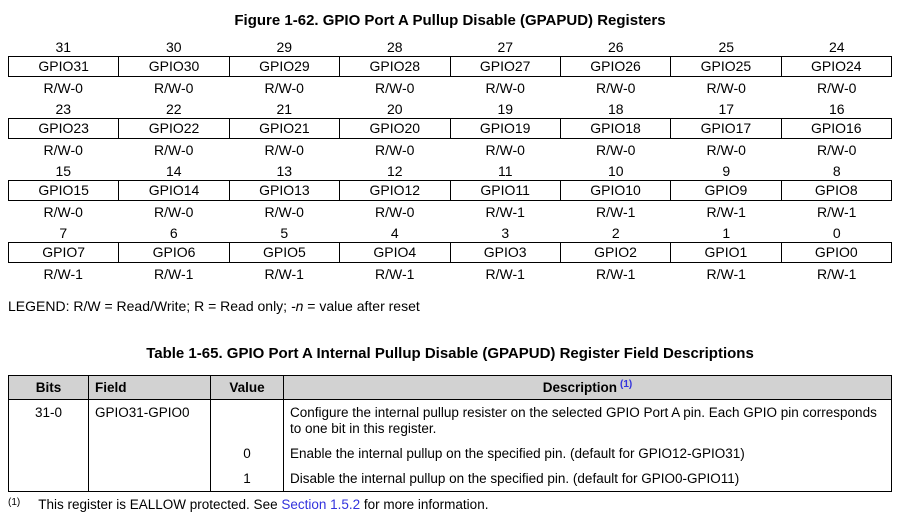 The width and height of the screenshot is (900, 512). I want to click on bit-number: 1, so click(726, 233).